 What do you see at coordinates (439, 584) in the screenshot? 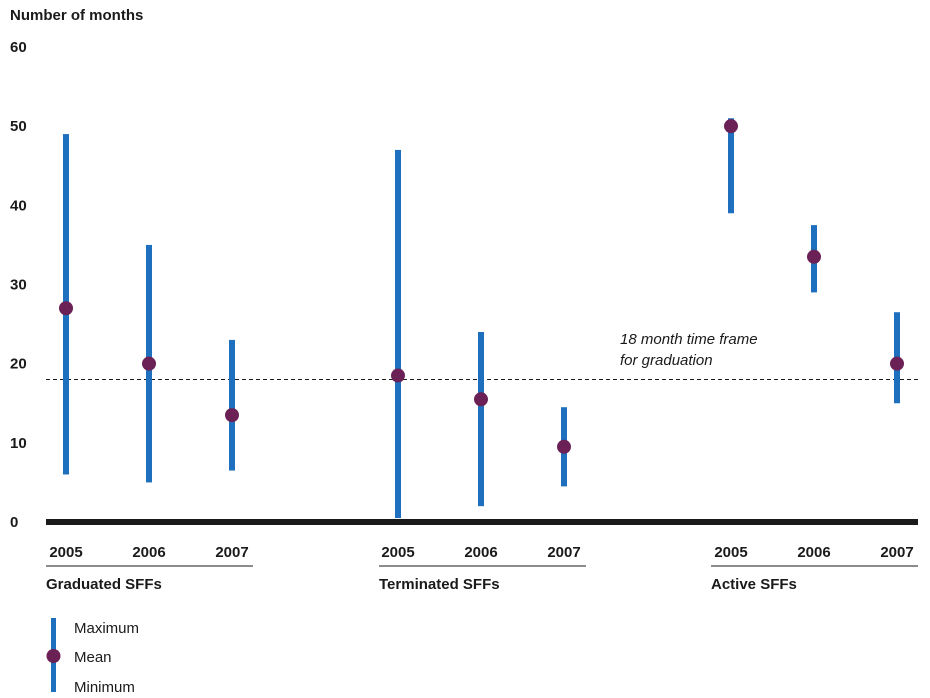
I see `group-label: Terminated SFFs` at bounding box center [439, 584].